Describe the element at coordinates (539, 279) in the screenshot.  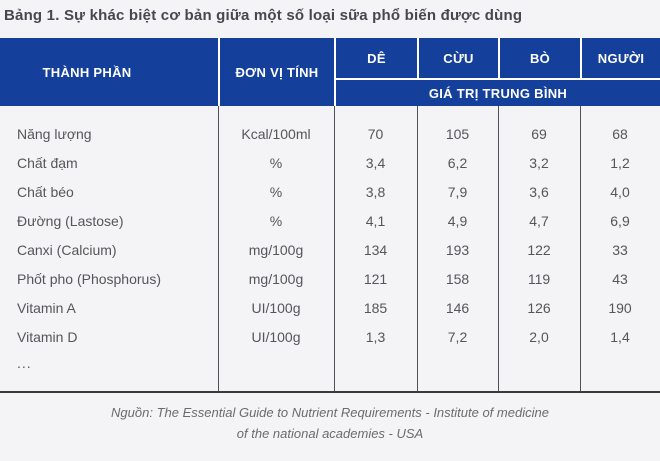
I see `cell-cow: 119` at that location.